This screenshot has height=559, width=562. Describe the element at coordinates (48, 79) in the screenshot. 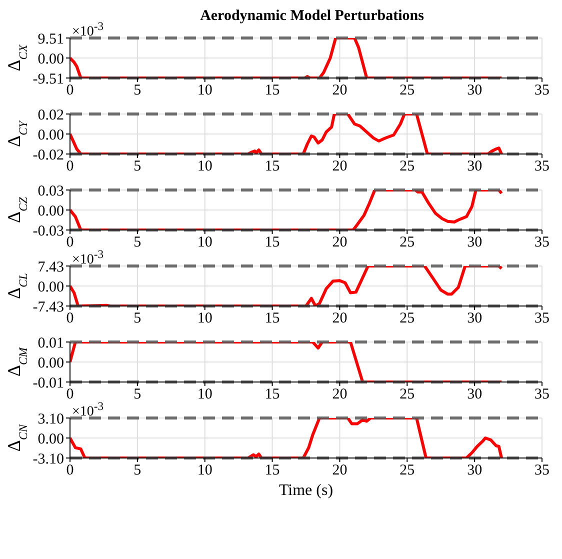

I see `y-tick-label: -9.51` at that location.